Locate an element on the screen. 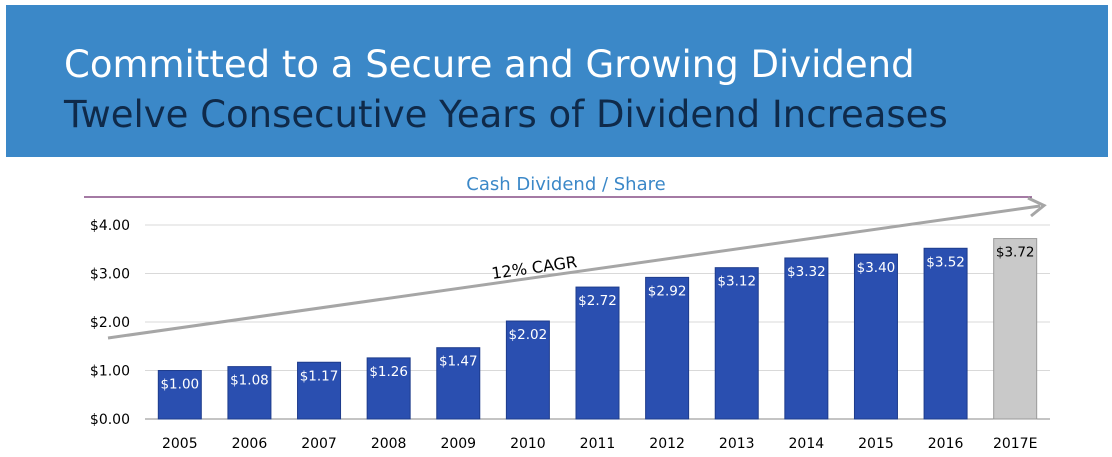  x-tick-label: 2013 is located at coordinates (737, 444).